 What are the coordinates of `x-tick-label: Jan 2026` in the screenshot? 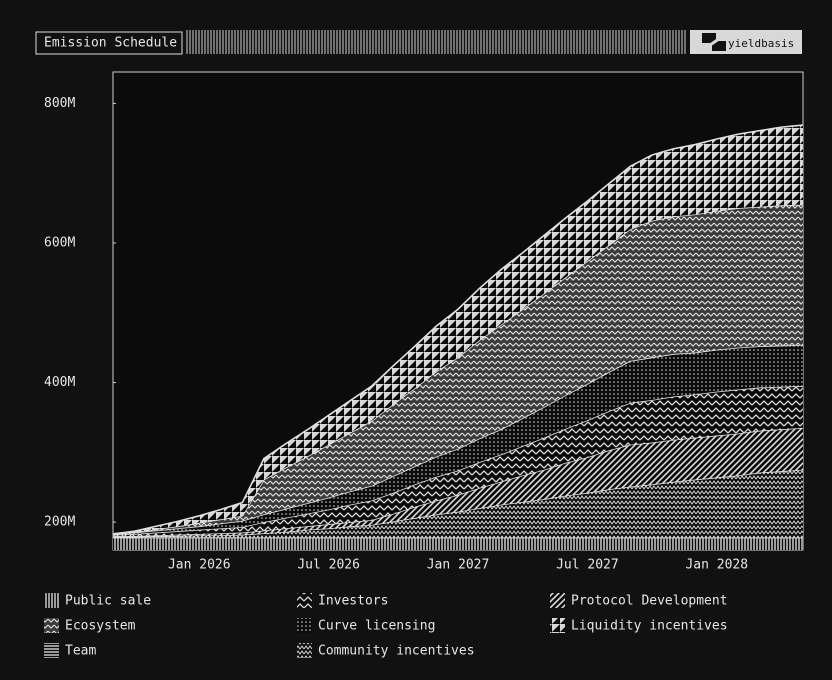 It's located at (199, 565).